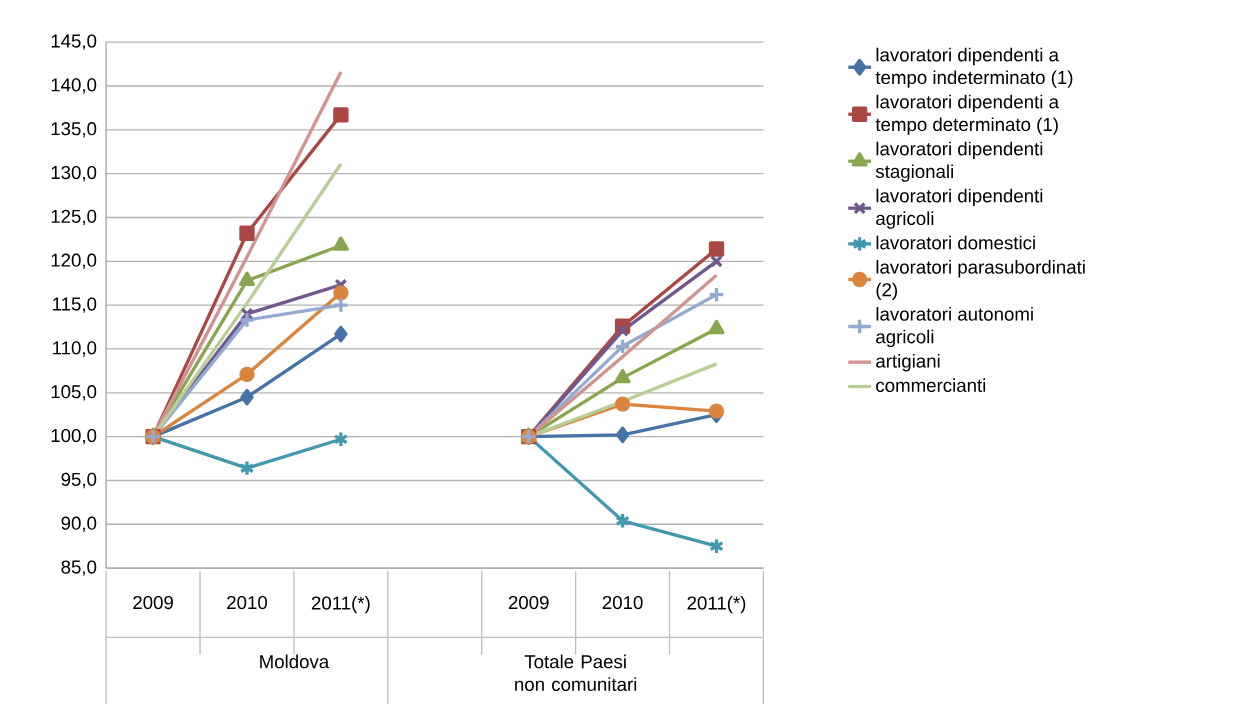  I want to click on y-tick-label: 85,0, so click(79, 568).